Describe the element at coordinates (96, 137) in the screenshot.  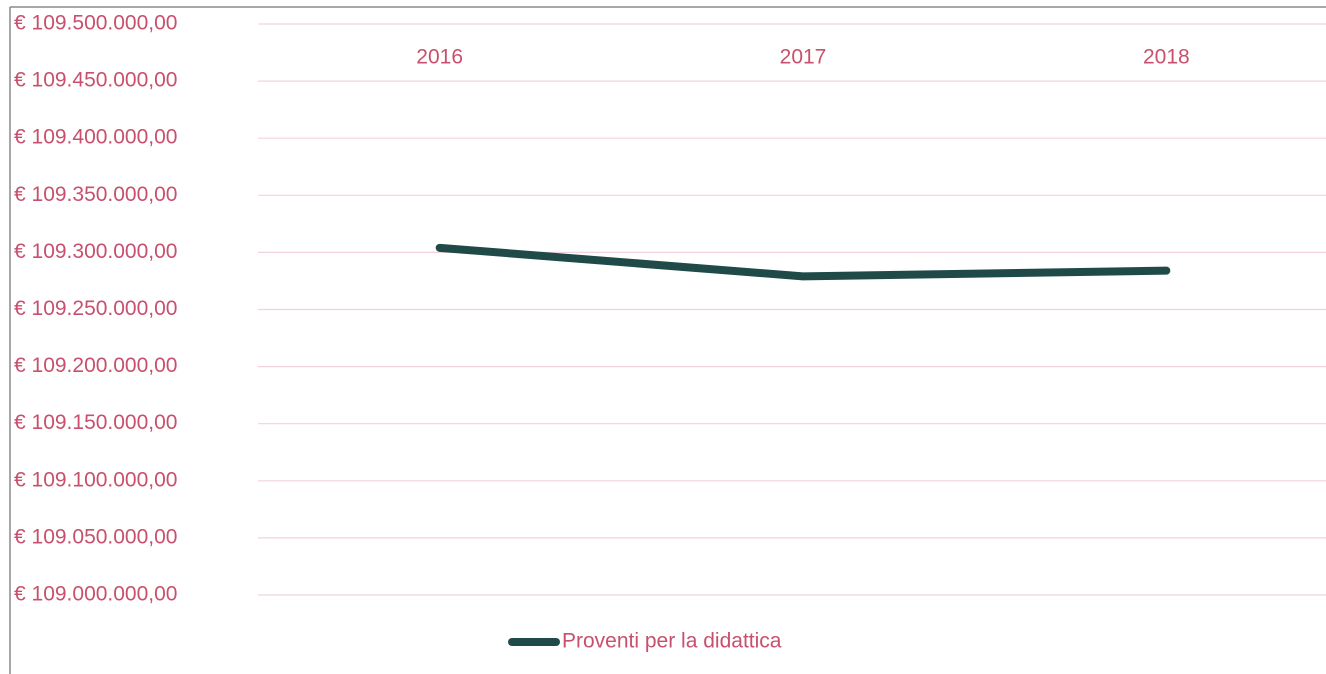
I see `y-tick-label: € 109.400.000,00` at that location.